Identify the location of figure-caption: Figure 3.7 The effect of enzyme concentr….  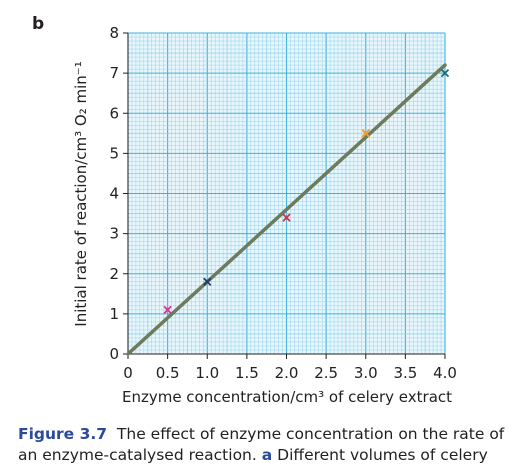
(267, 445).